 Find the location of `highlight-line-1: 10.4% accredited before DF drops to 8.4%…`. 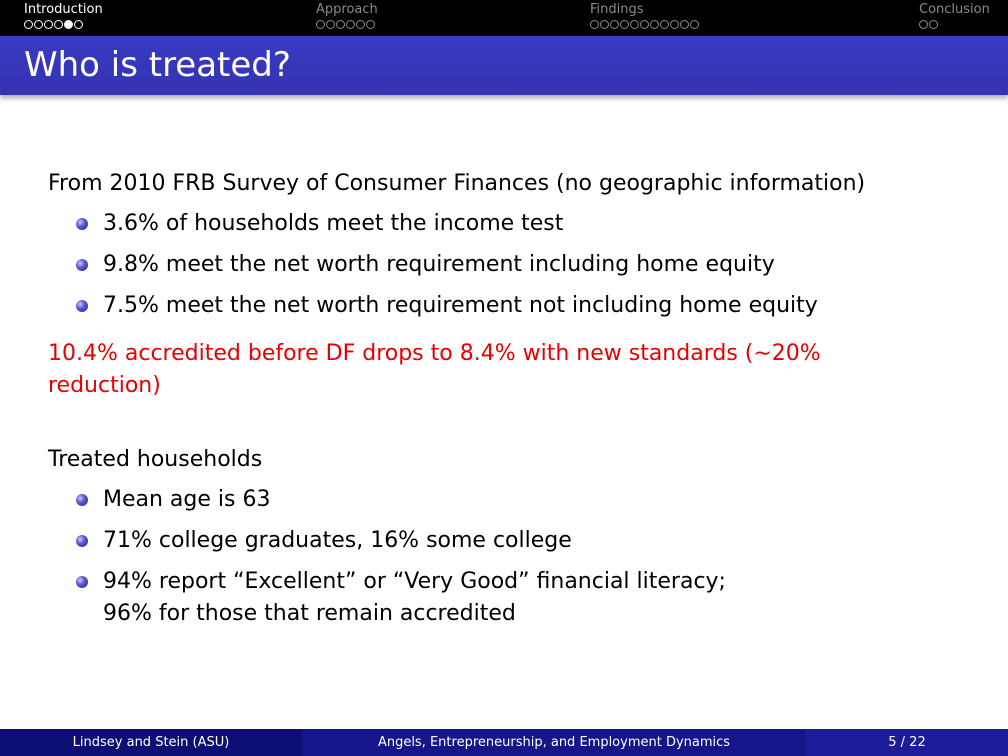

highlight-line-1: 10.4% accredited before DF drops to 8.4%… is located at coordinates (434, 353).